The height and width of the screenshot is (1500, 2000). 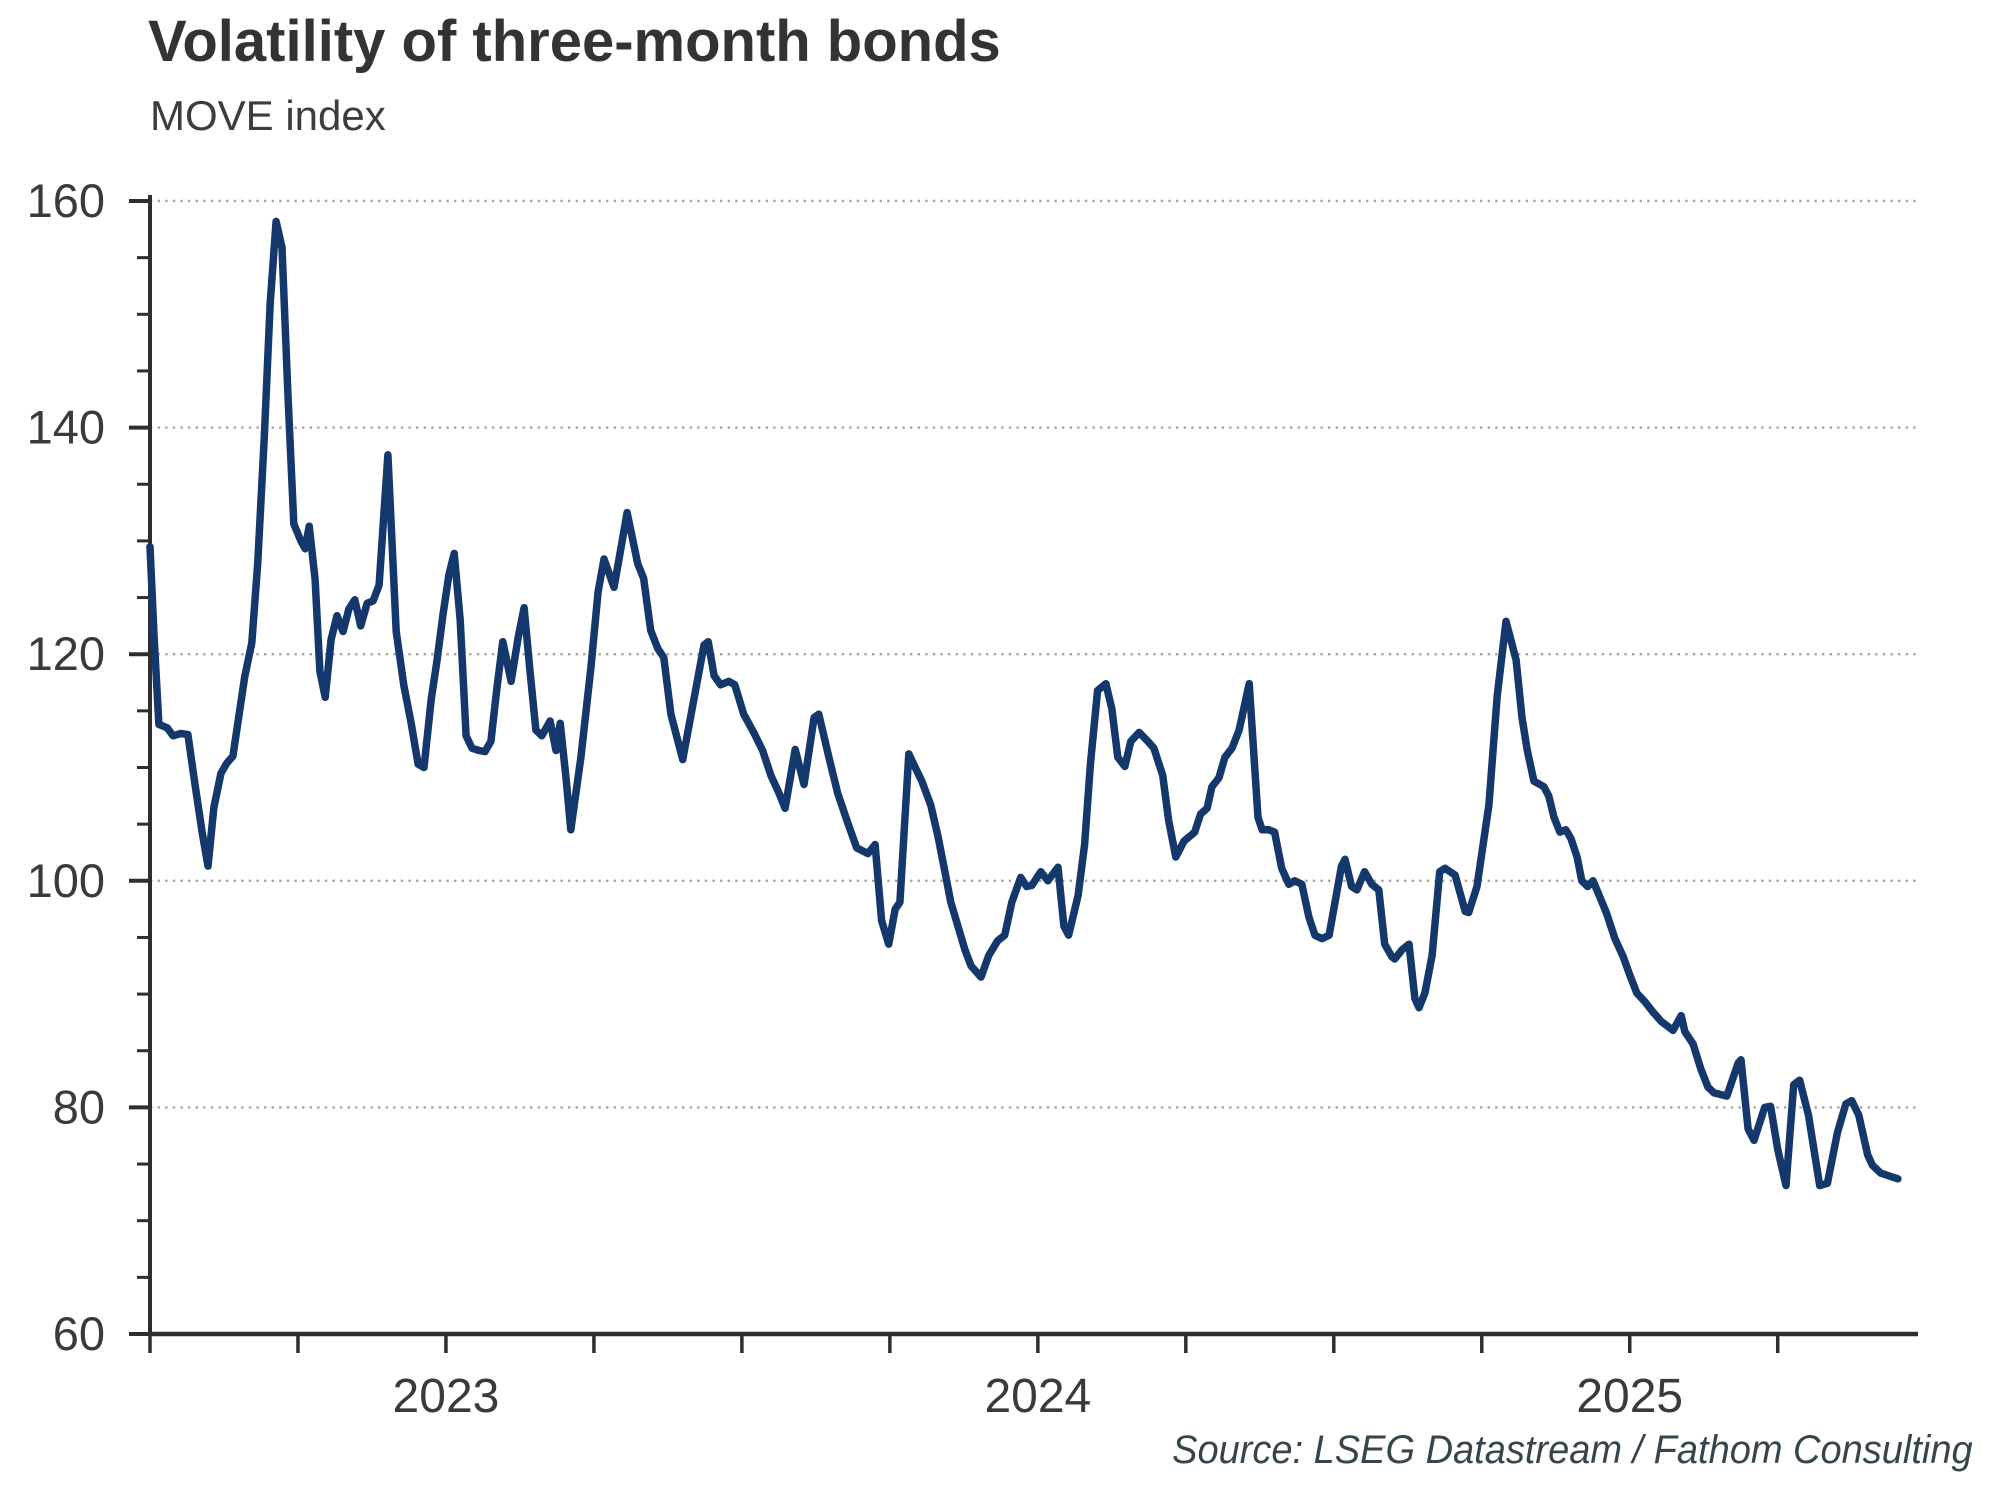 I want to click on x-year-label: 2023, so click(x=446, y=1396).